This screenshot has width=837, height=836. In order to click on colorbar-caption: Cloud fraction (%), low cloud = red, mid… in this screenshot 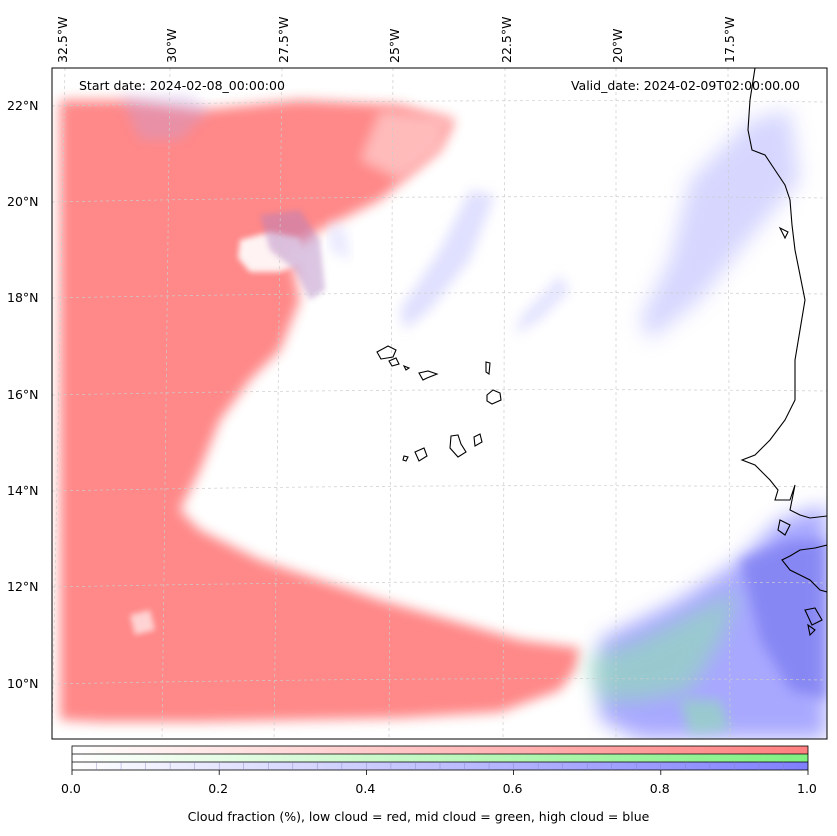, I will do `click(418, 816)`.